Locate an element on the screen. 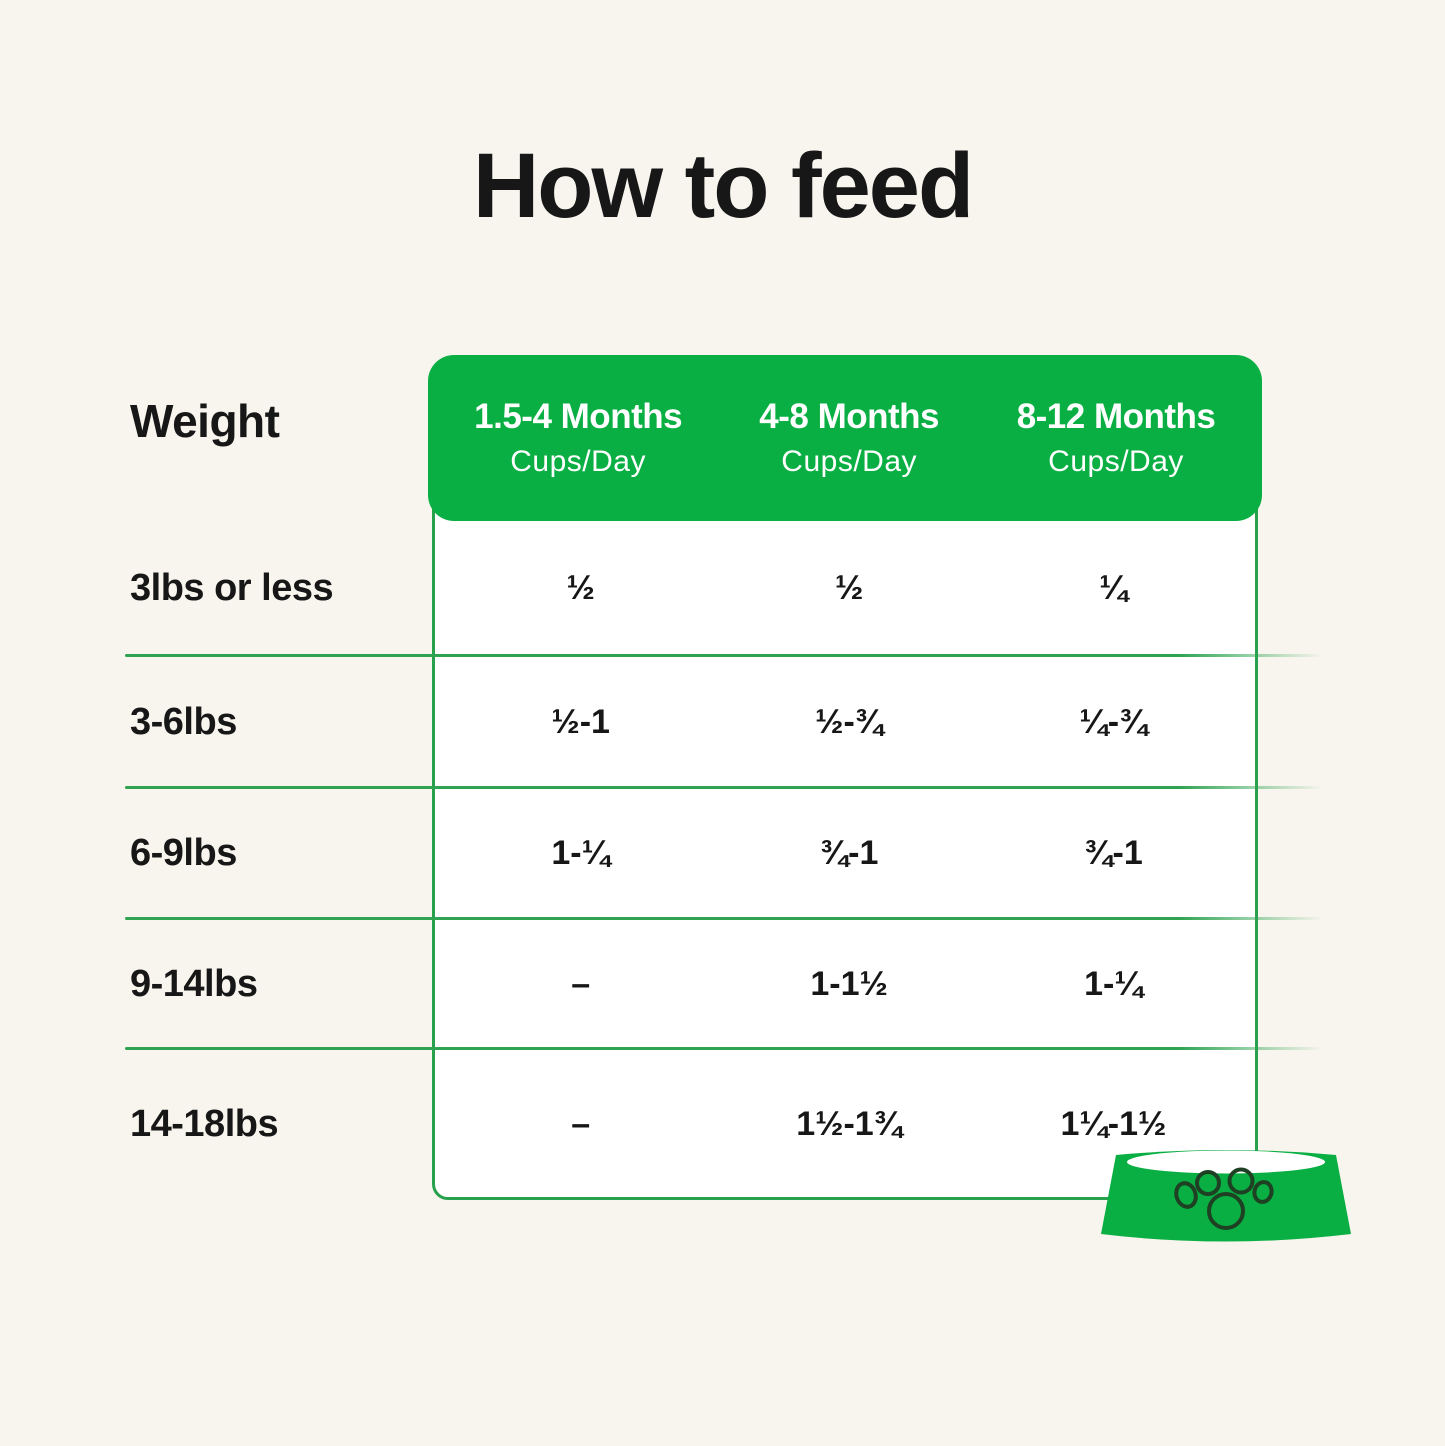 The image size is (1445, 1446). row-label-text: 9-14lbs is located at coordinates (194, 983).